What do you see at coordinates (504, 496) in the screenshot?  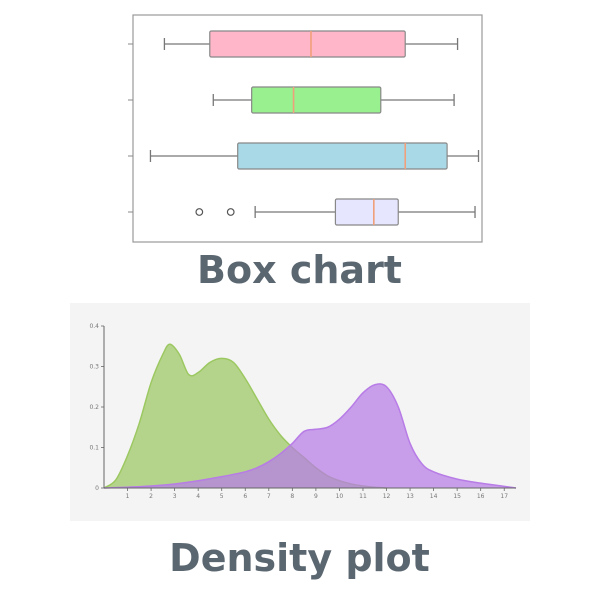 I see `density-x-tick-label: 17` at bounding box center [504, 496].